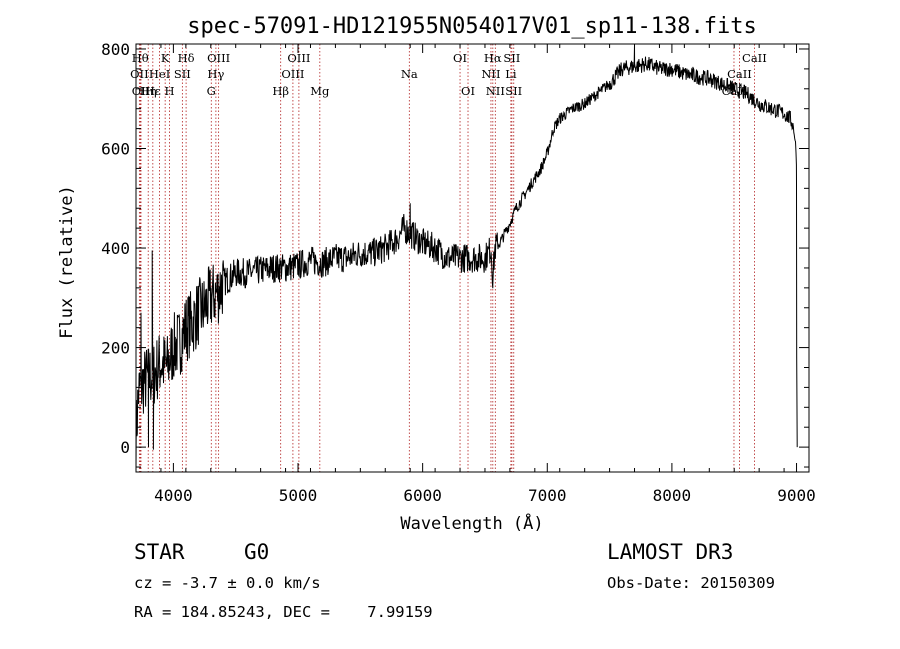 The image size is (900, 649). Describe the element at coordinates (796, 495) in the screenshot. I see `x-tick-label-5: 9000` at that location.